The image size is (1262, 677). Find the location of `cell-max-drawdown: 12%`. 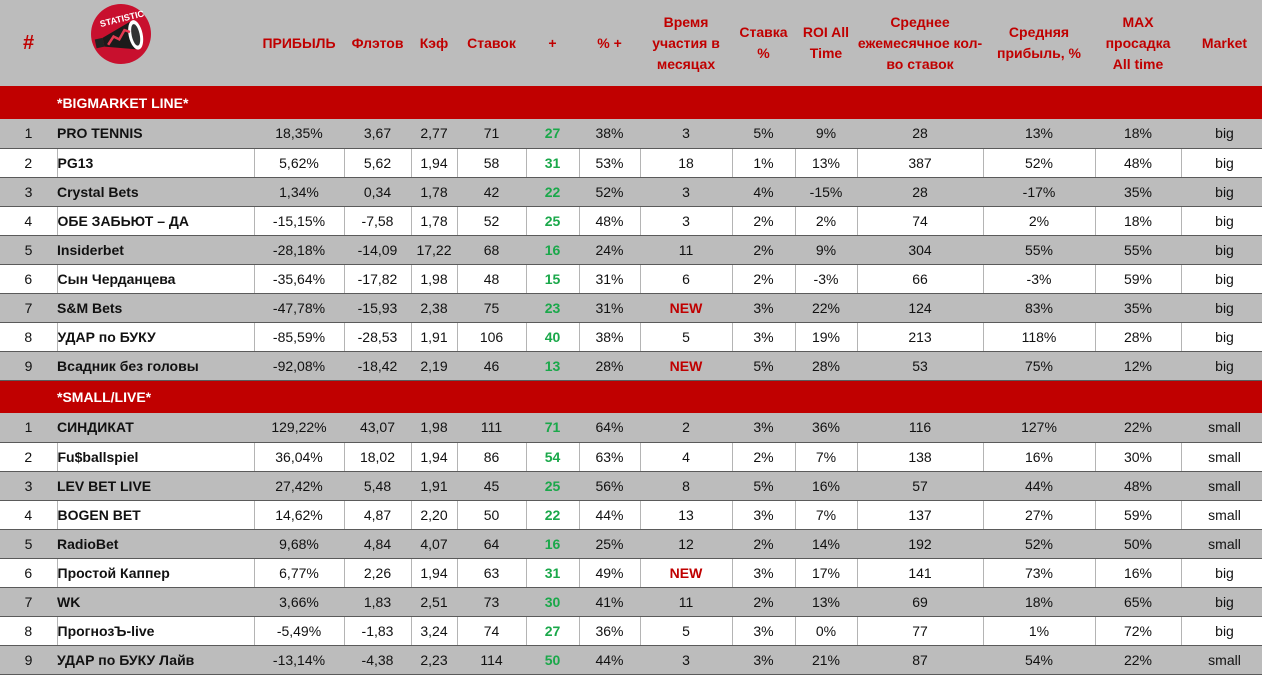

cell-max-drawdown: 12% is located at coordinates (1138, 366).